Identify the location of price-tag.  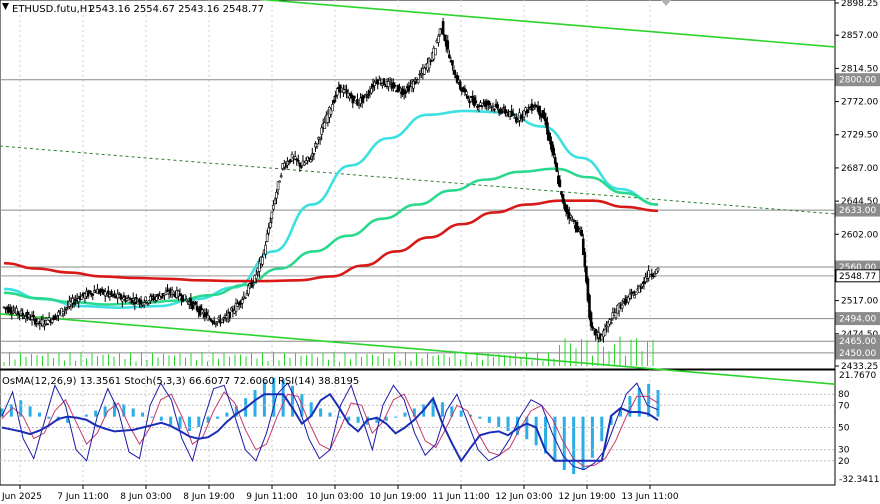
(857, 353).